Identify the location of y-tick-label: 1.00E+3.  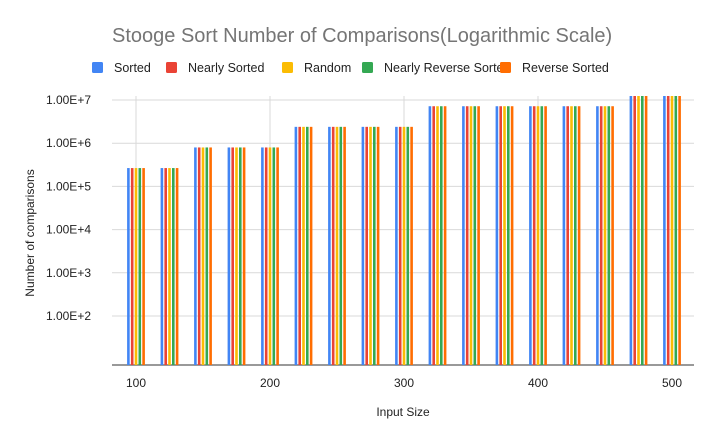
(68, 273).